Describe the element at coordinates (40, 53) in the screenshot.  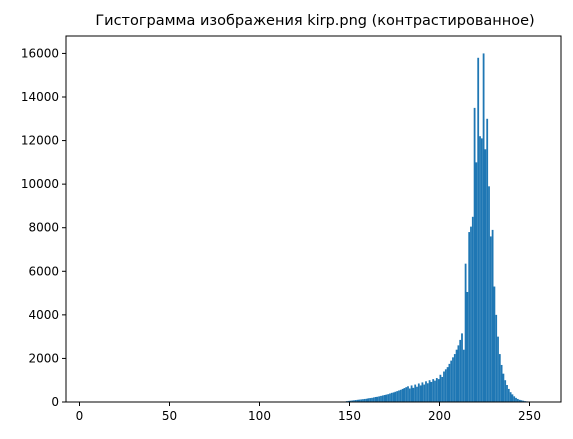
I see `y-tick-label: 16000` at that location.